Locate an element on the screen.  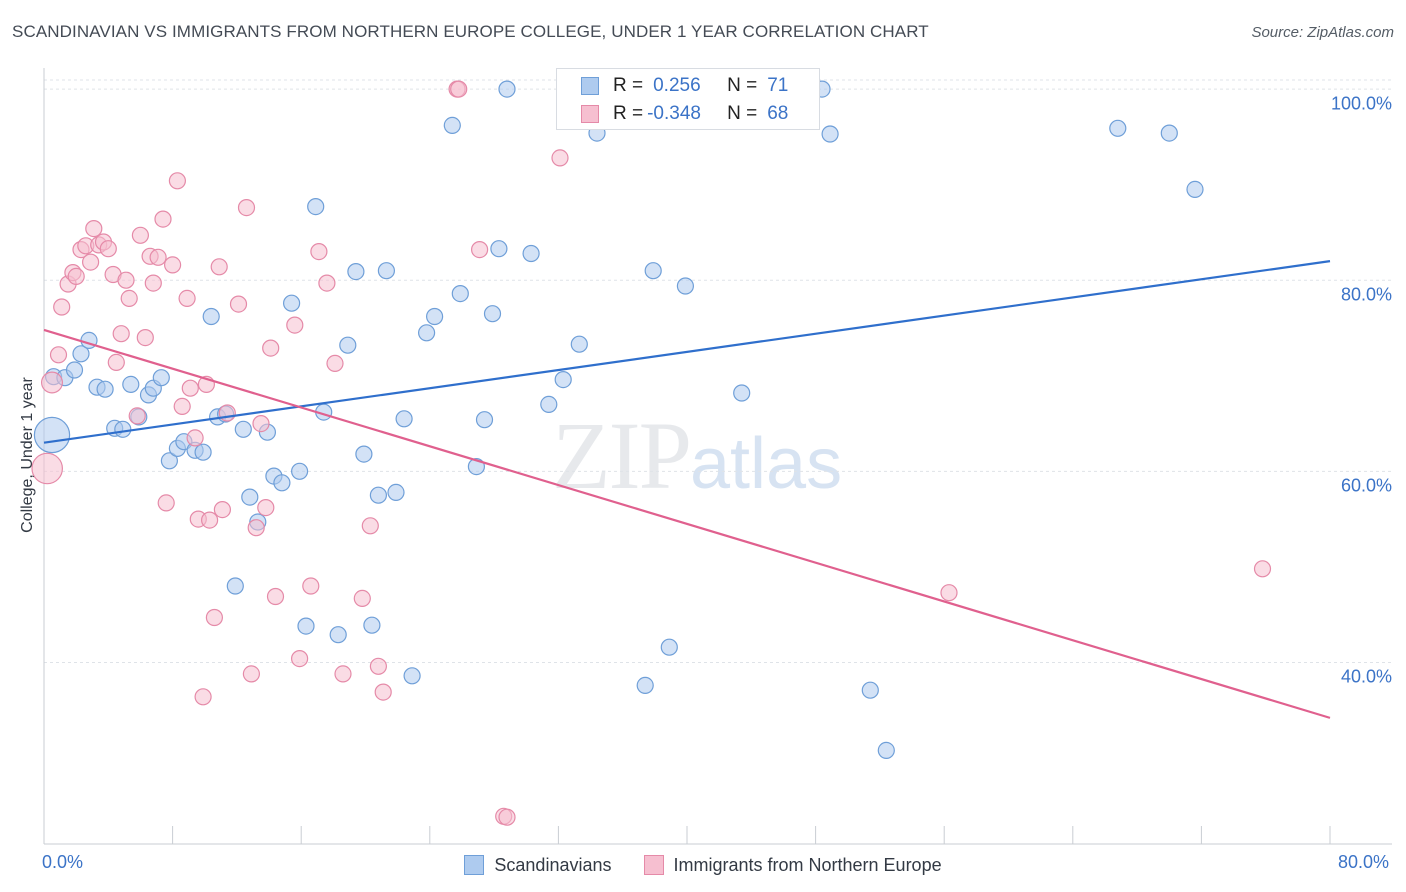
blue-swatch-icon is located at coordinates (590, 86).